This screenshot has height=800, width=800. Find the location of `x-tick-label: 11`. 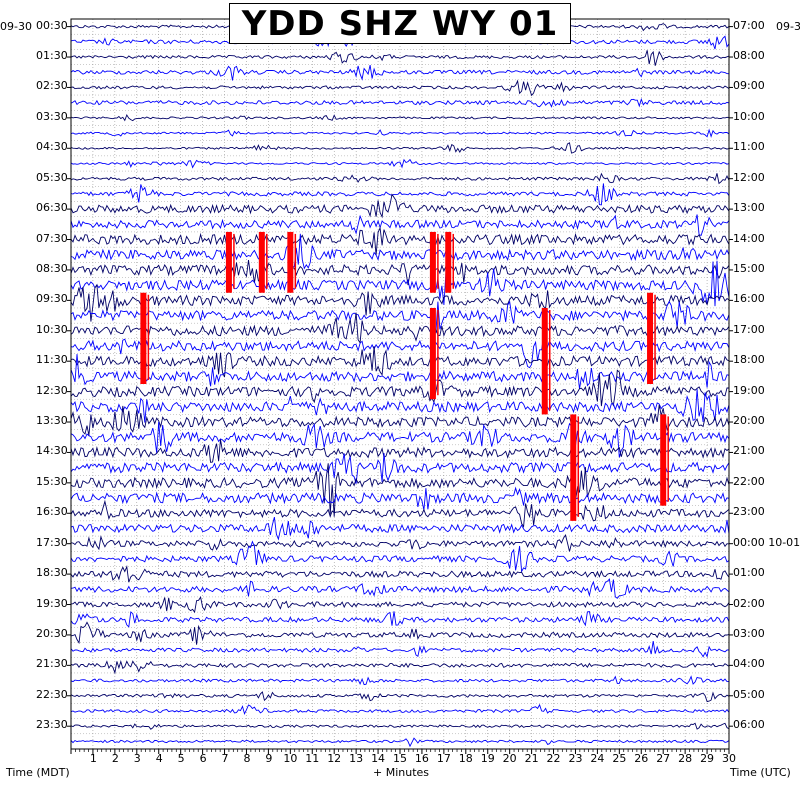

x-tick-label: 11 is located at coordinates (312, 758).